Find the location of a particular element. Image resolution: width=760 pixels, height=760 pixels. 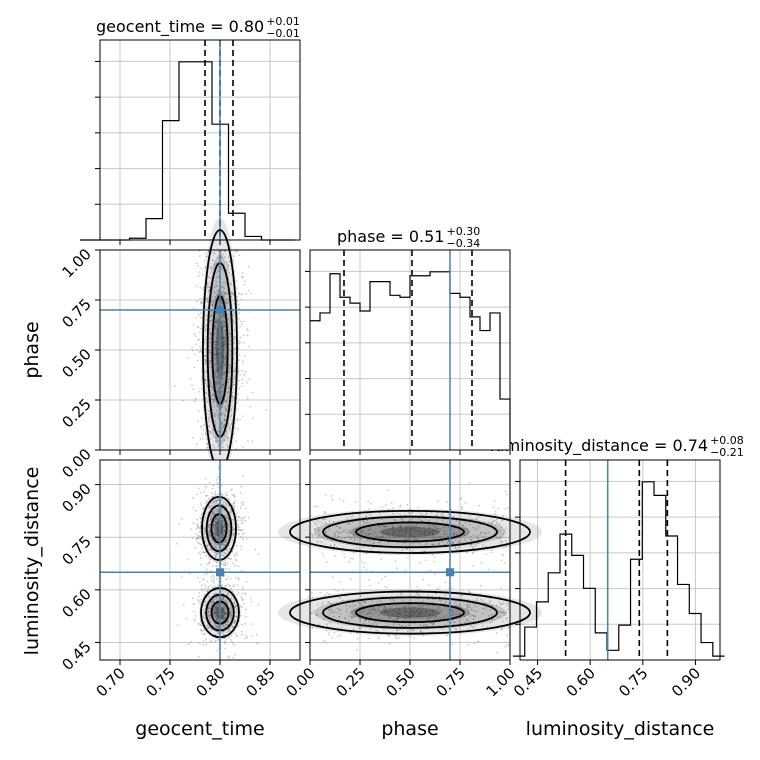

title-phase-upper: +0.30 is located at coordinates (463, 231).